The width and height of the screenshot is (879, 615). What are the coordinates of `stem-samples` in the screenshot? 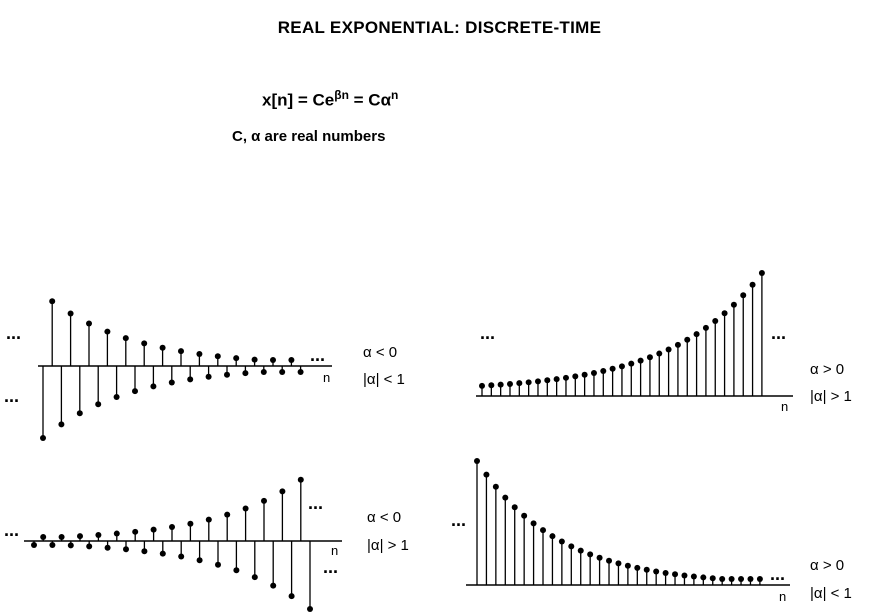 It's located at (172, 369).